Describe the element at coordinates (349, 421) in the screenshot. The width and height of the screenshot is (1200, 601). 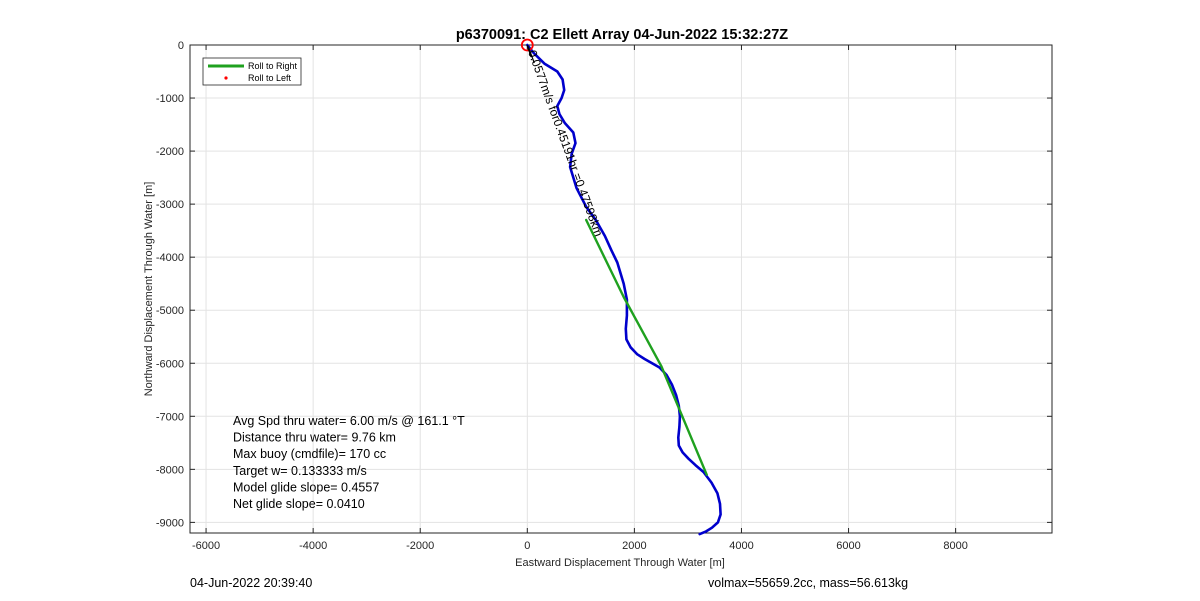
I see `stats-line: Avg Spd thru water= 6.00 m/s @ 161.1 °T` at that location.